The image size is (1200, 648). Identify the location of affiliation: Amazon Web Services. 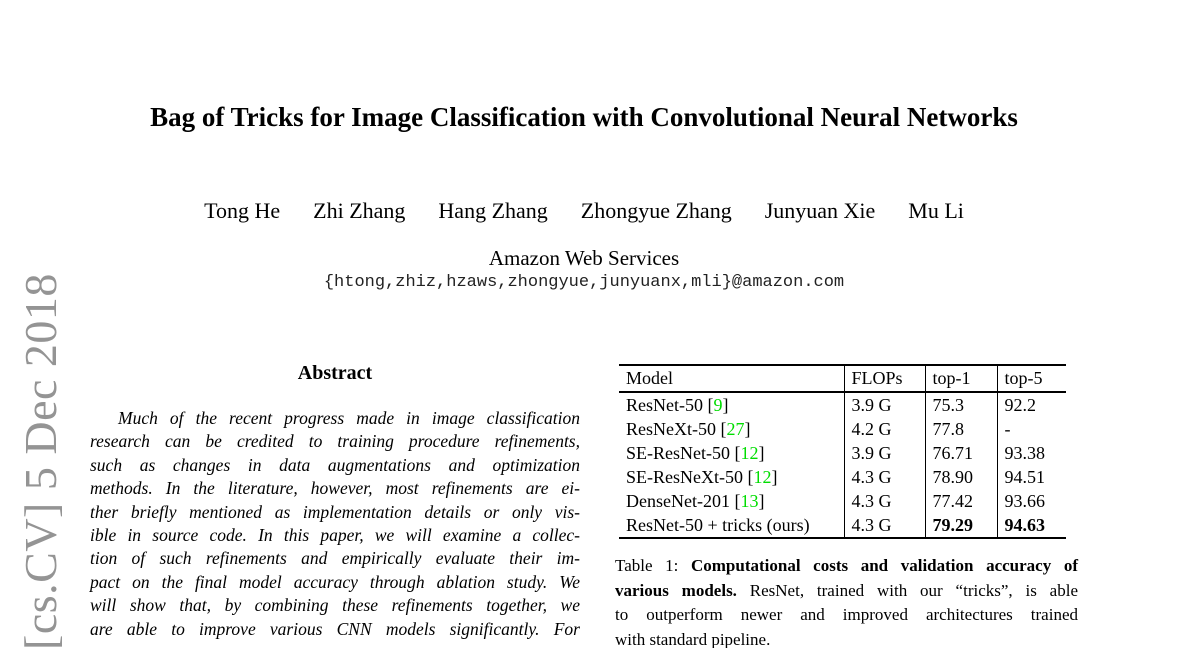
(584, 258).